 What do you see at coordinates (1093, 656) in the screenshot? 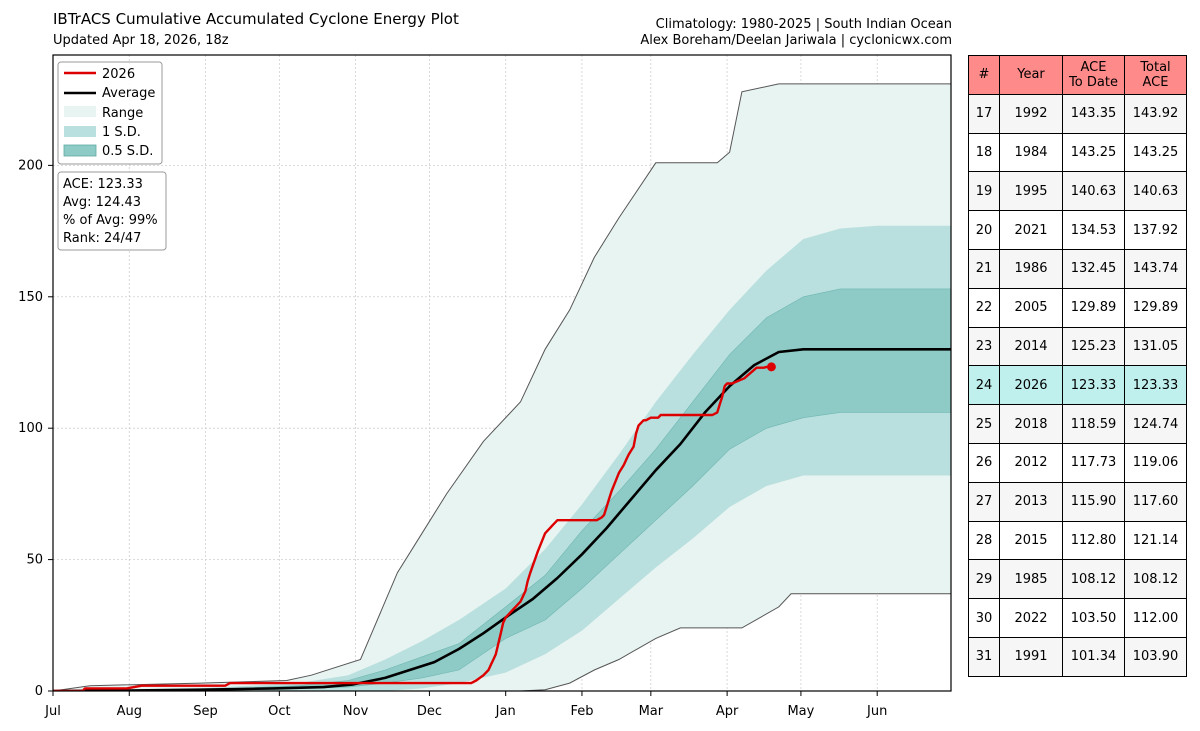
I see `cell-ace-to-date: 101.34` at bounding box center [1093, 656].